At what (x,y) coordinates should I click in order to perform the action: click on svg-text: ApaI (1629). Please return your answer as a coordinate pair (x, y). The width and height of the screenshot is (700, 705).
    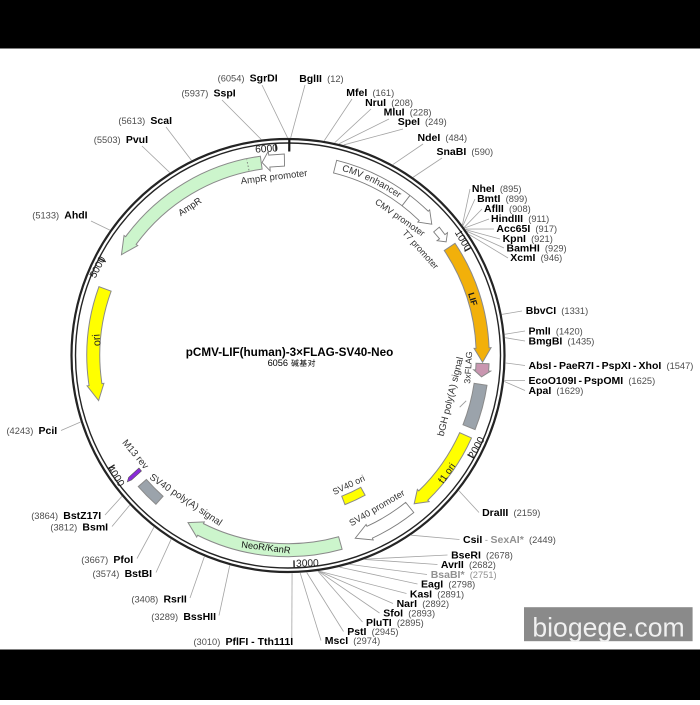
    Looking at the image, I should click on (556, 391).